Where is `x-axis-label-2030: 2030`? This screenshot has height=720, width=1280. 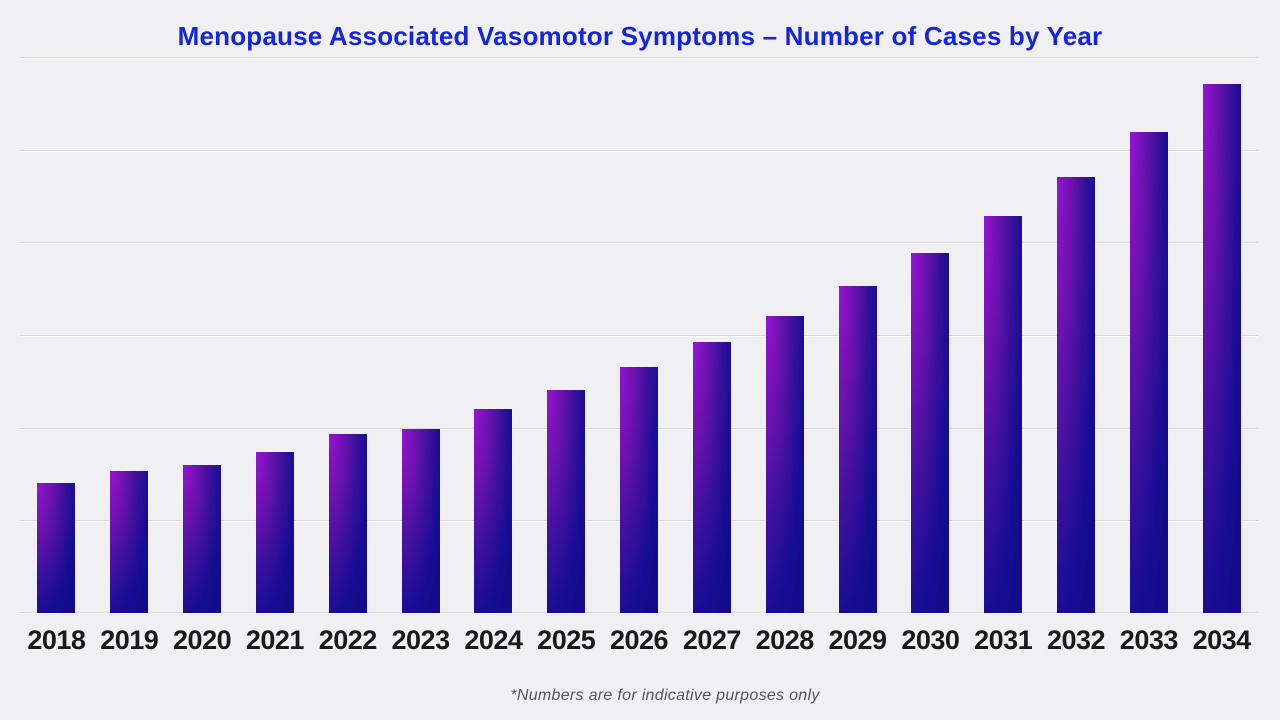
x-axis-label-2030: 2030 is located at coordinates (930, 640).